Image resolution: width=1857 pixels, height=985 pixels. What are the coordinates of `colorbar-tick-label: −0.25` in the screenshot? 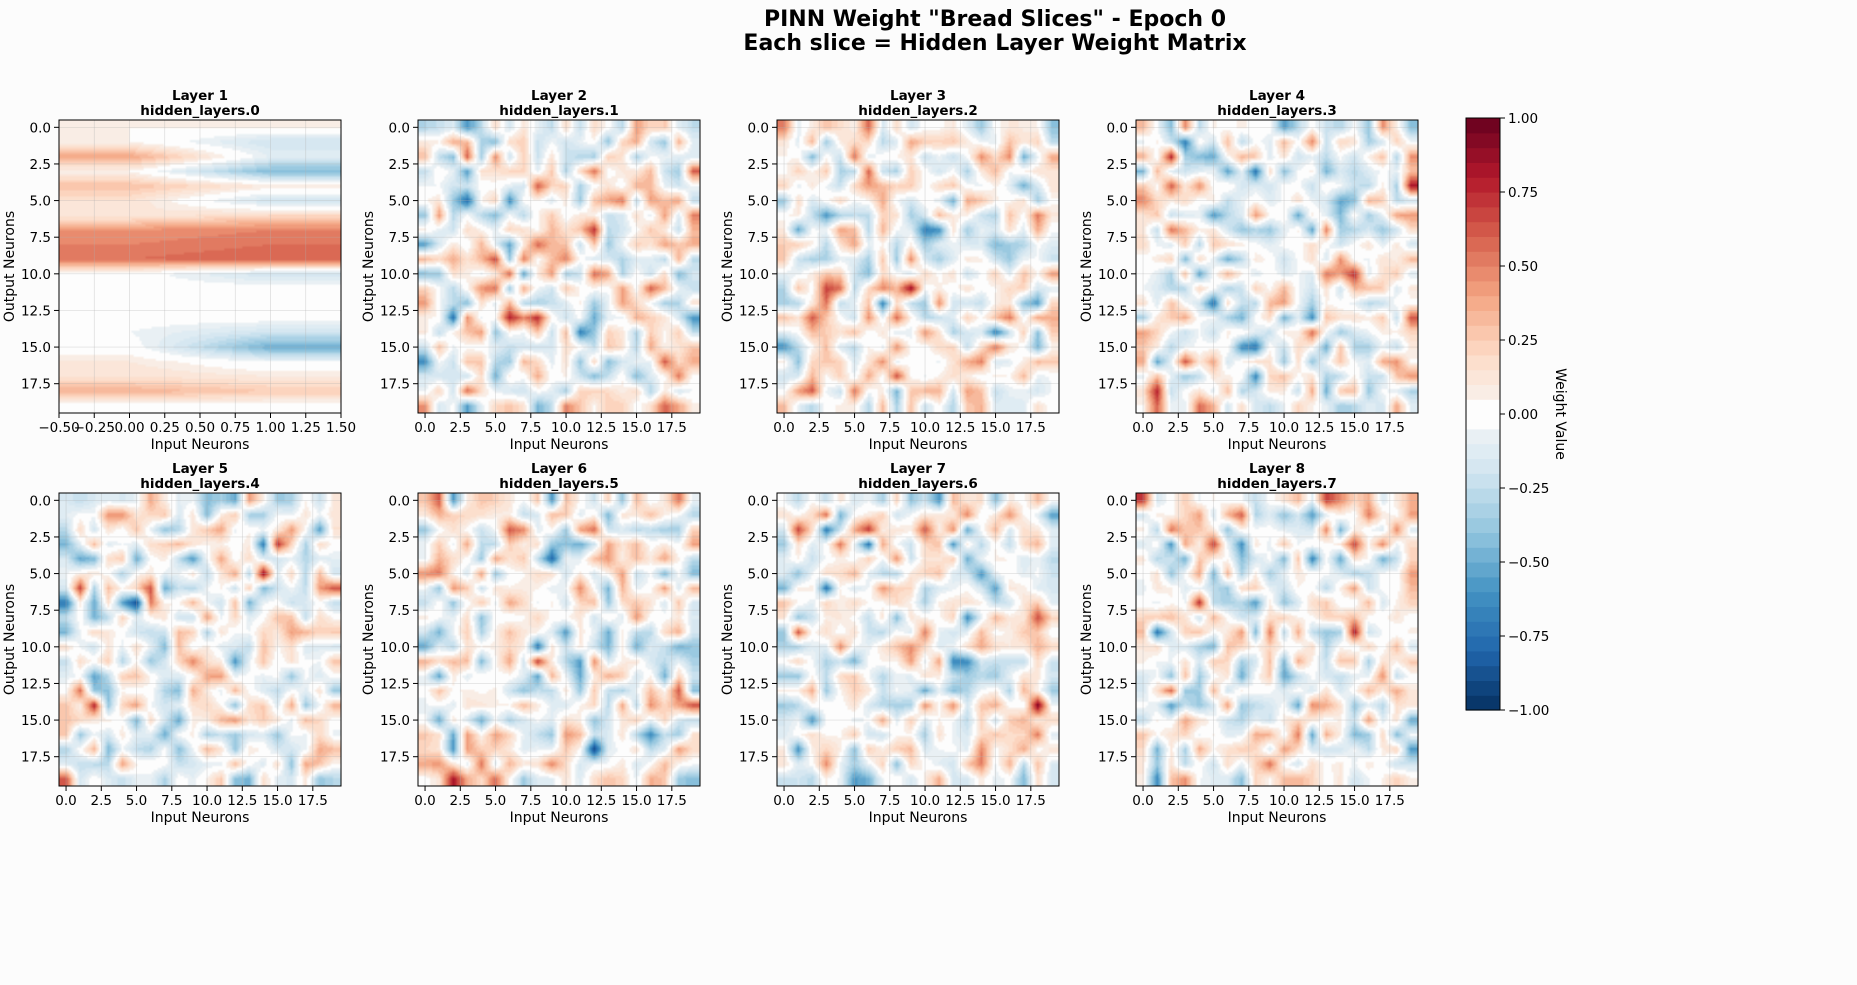 It's located at (1528, 489).